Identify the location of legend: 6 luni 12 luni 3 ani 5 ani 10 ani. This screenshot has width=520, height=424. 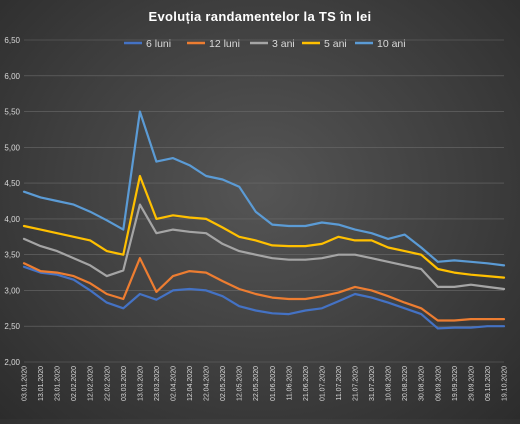
(265, 44).